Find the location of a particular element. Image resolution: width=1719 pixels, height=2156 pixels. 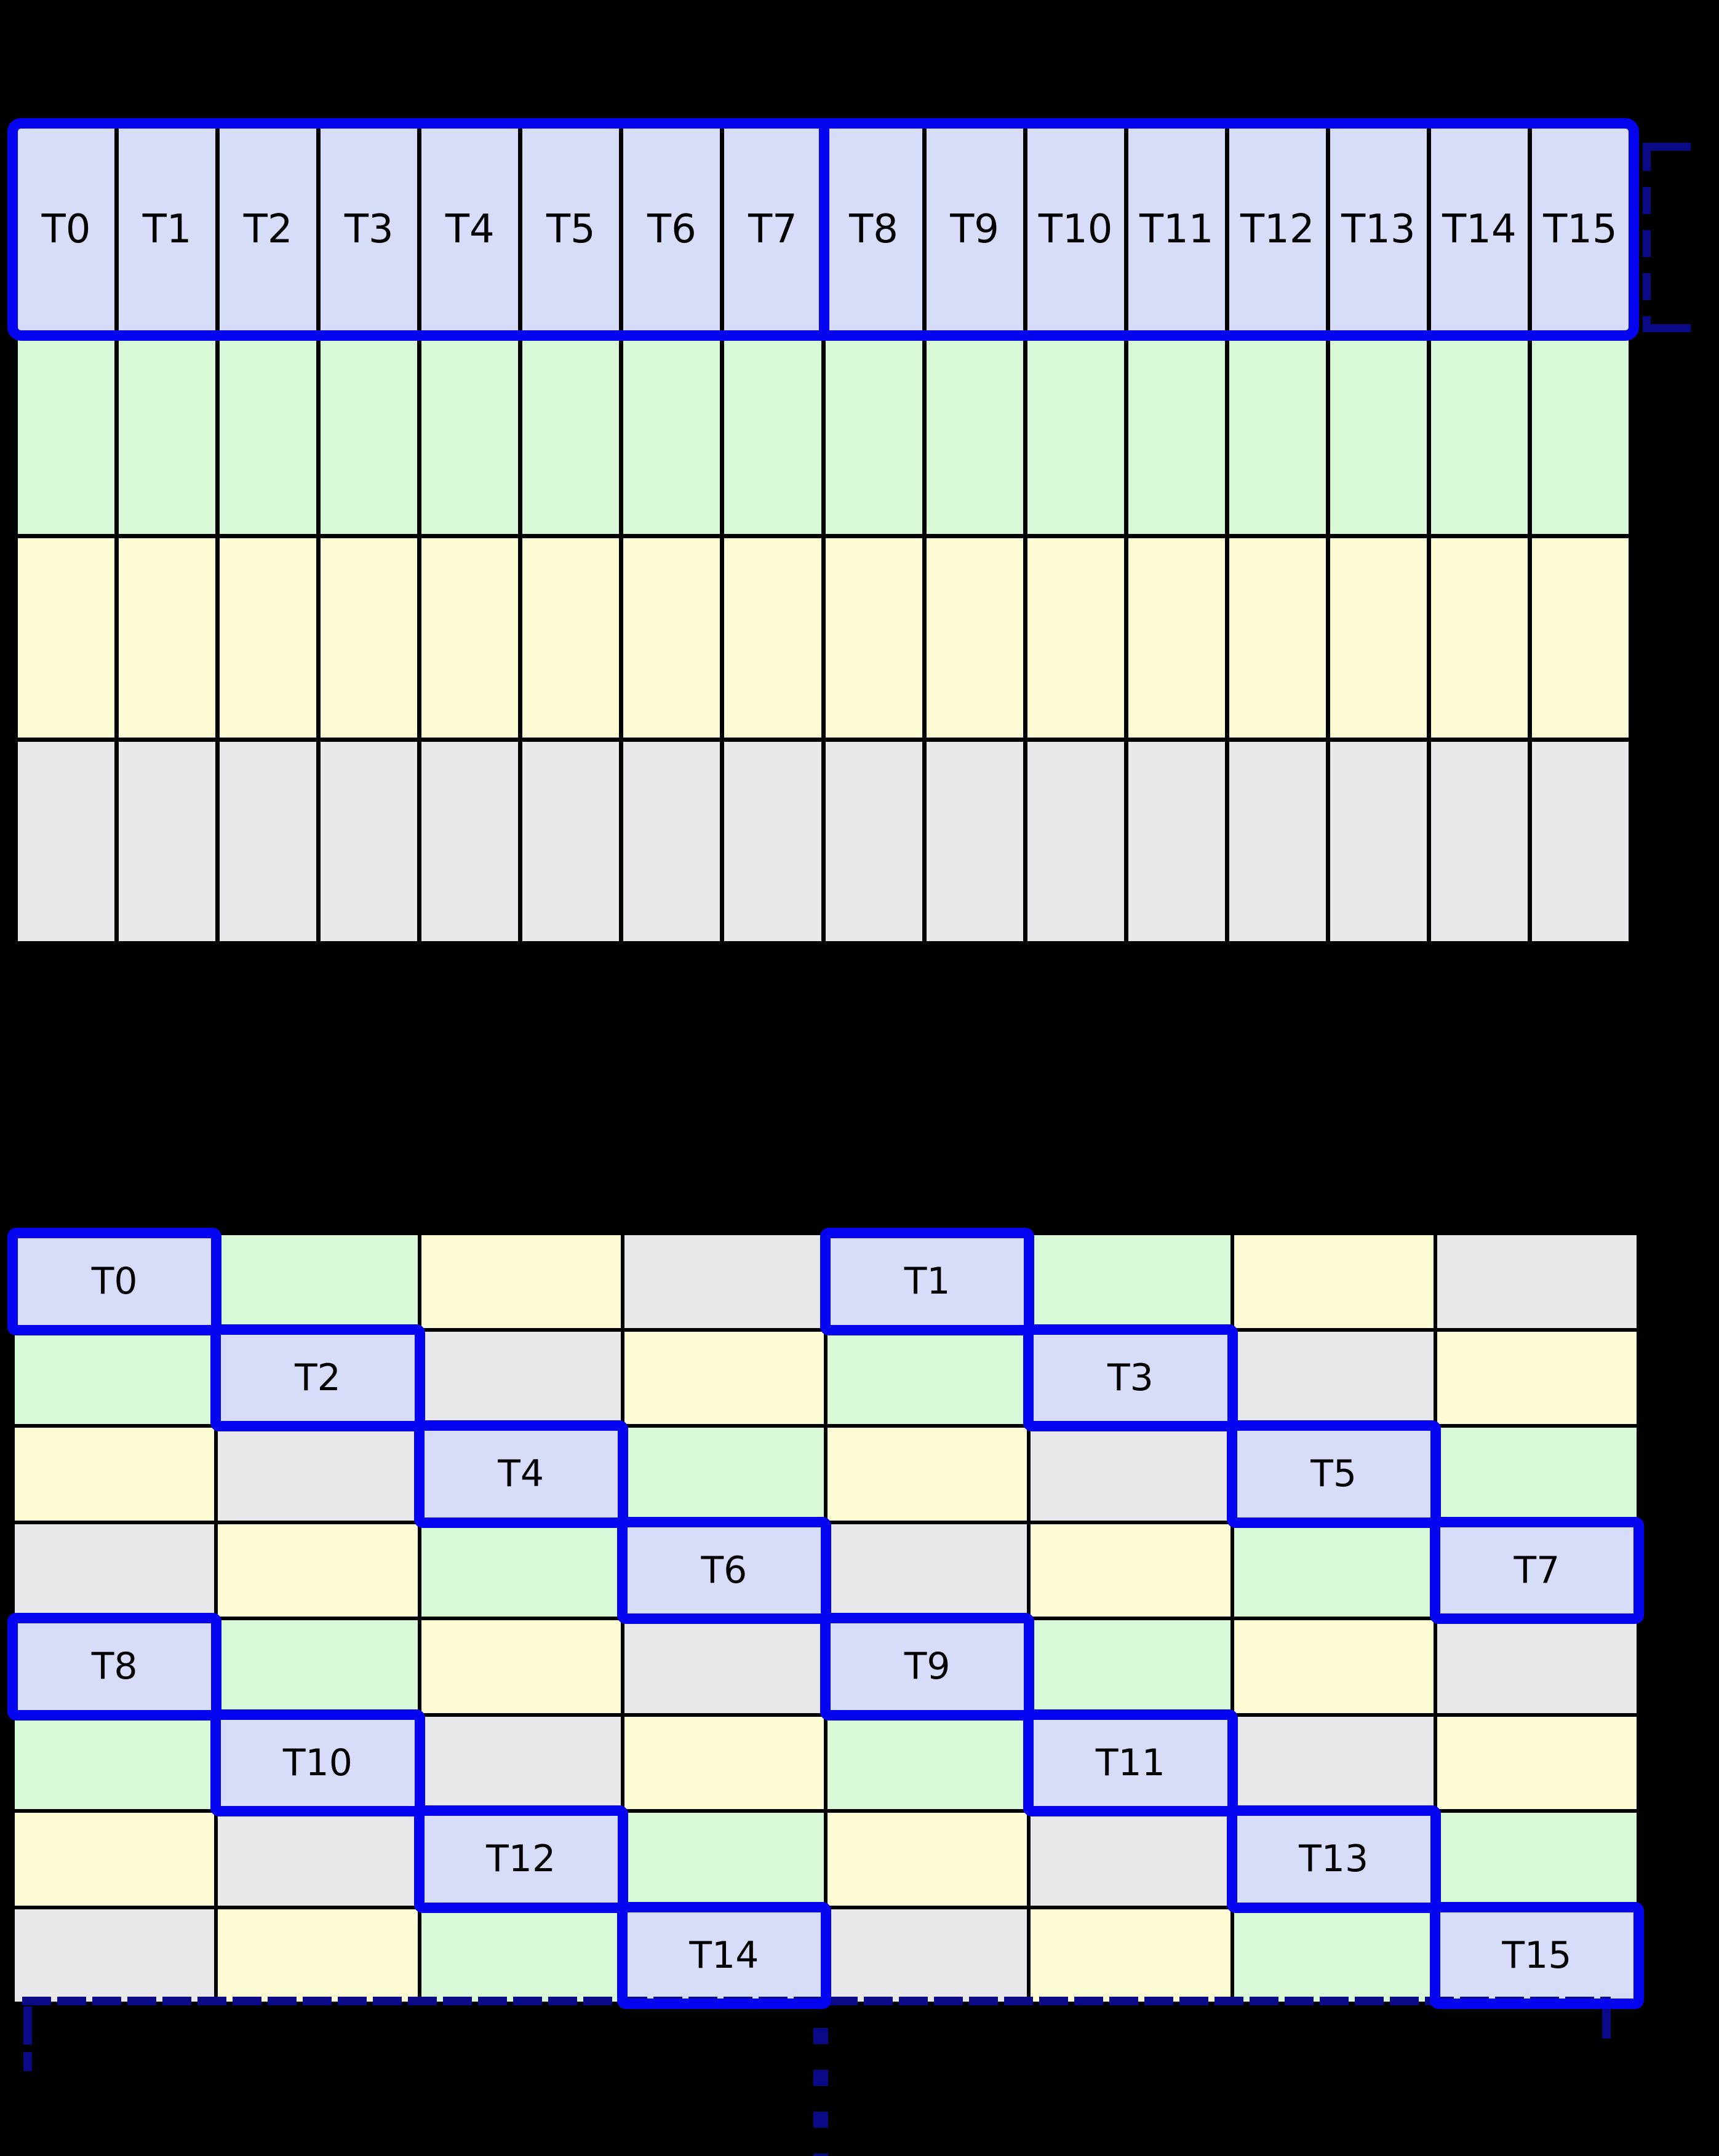

thread-cell: T6 is located at coordinates (723, 1570).